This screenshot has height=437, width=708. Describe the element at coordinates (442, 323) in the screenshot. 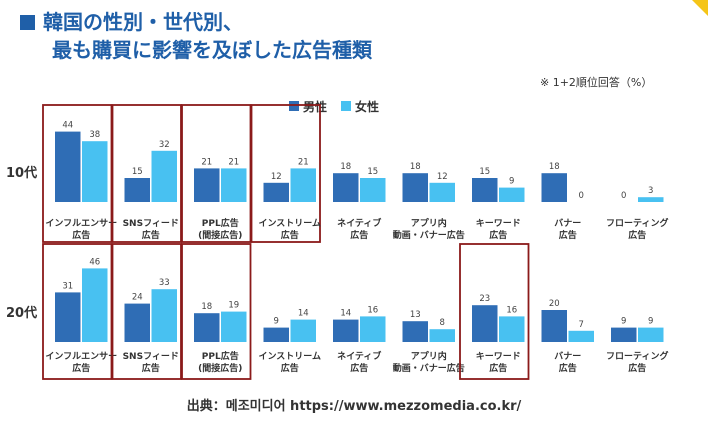

I see `bar-value-label: 8` at that location.